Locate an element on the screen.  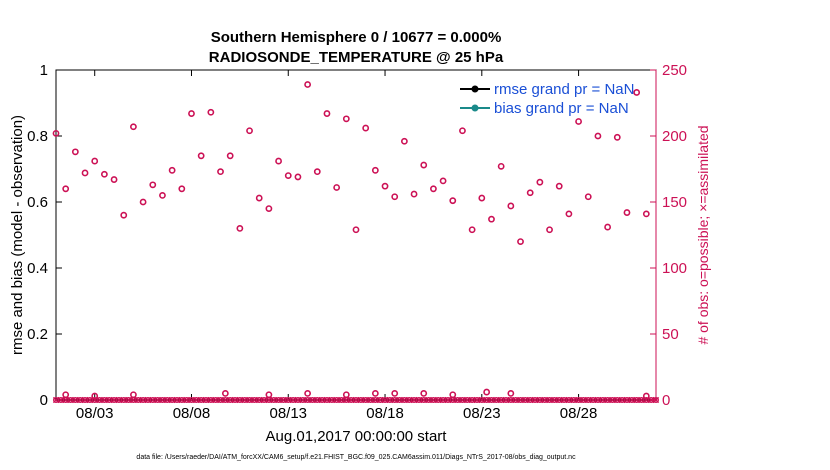
x-tick-label: 08/13 is located at coordinates (288, 413).